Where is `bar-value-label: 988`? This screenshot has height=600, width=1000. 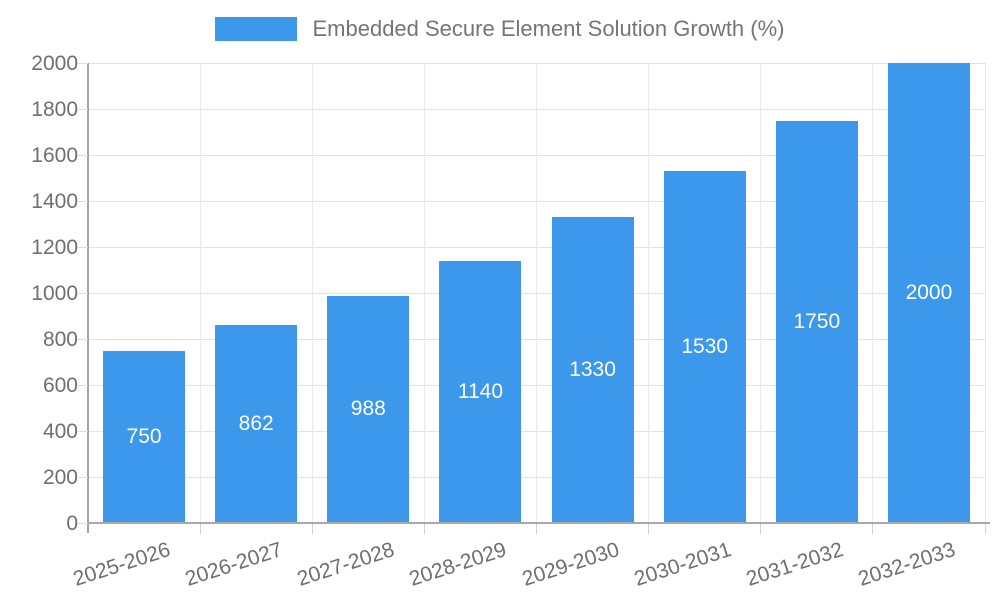
bar-value-label: 988 is located at coordinates (368, 409).